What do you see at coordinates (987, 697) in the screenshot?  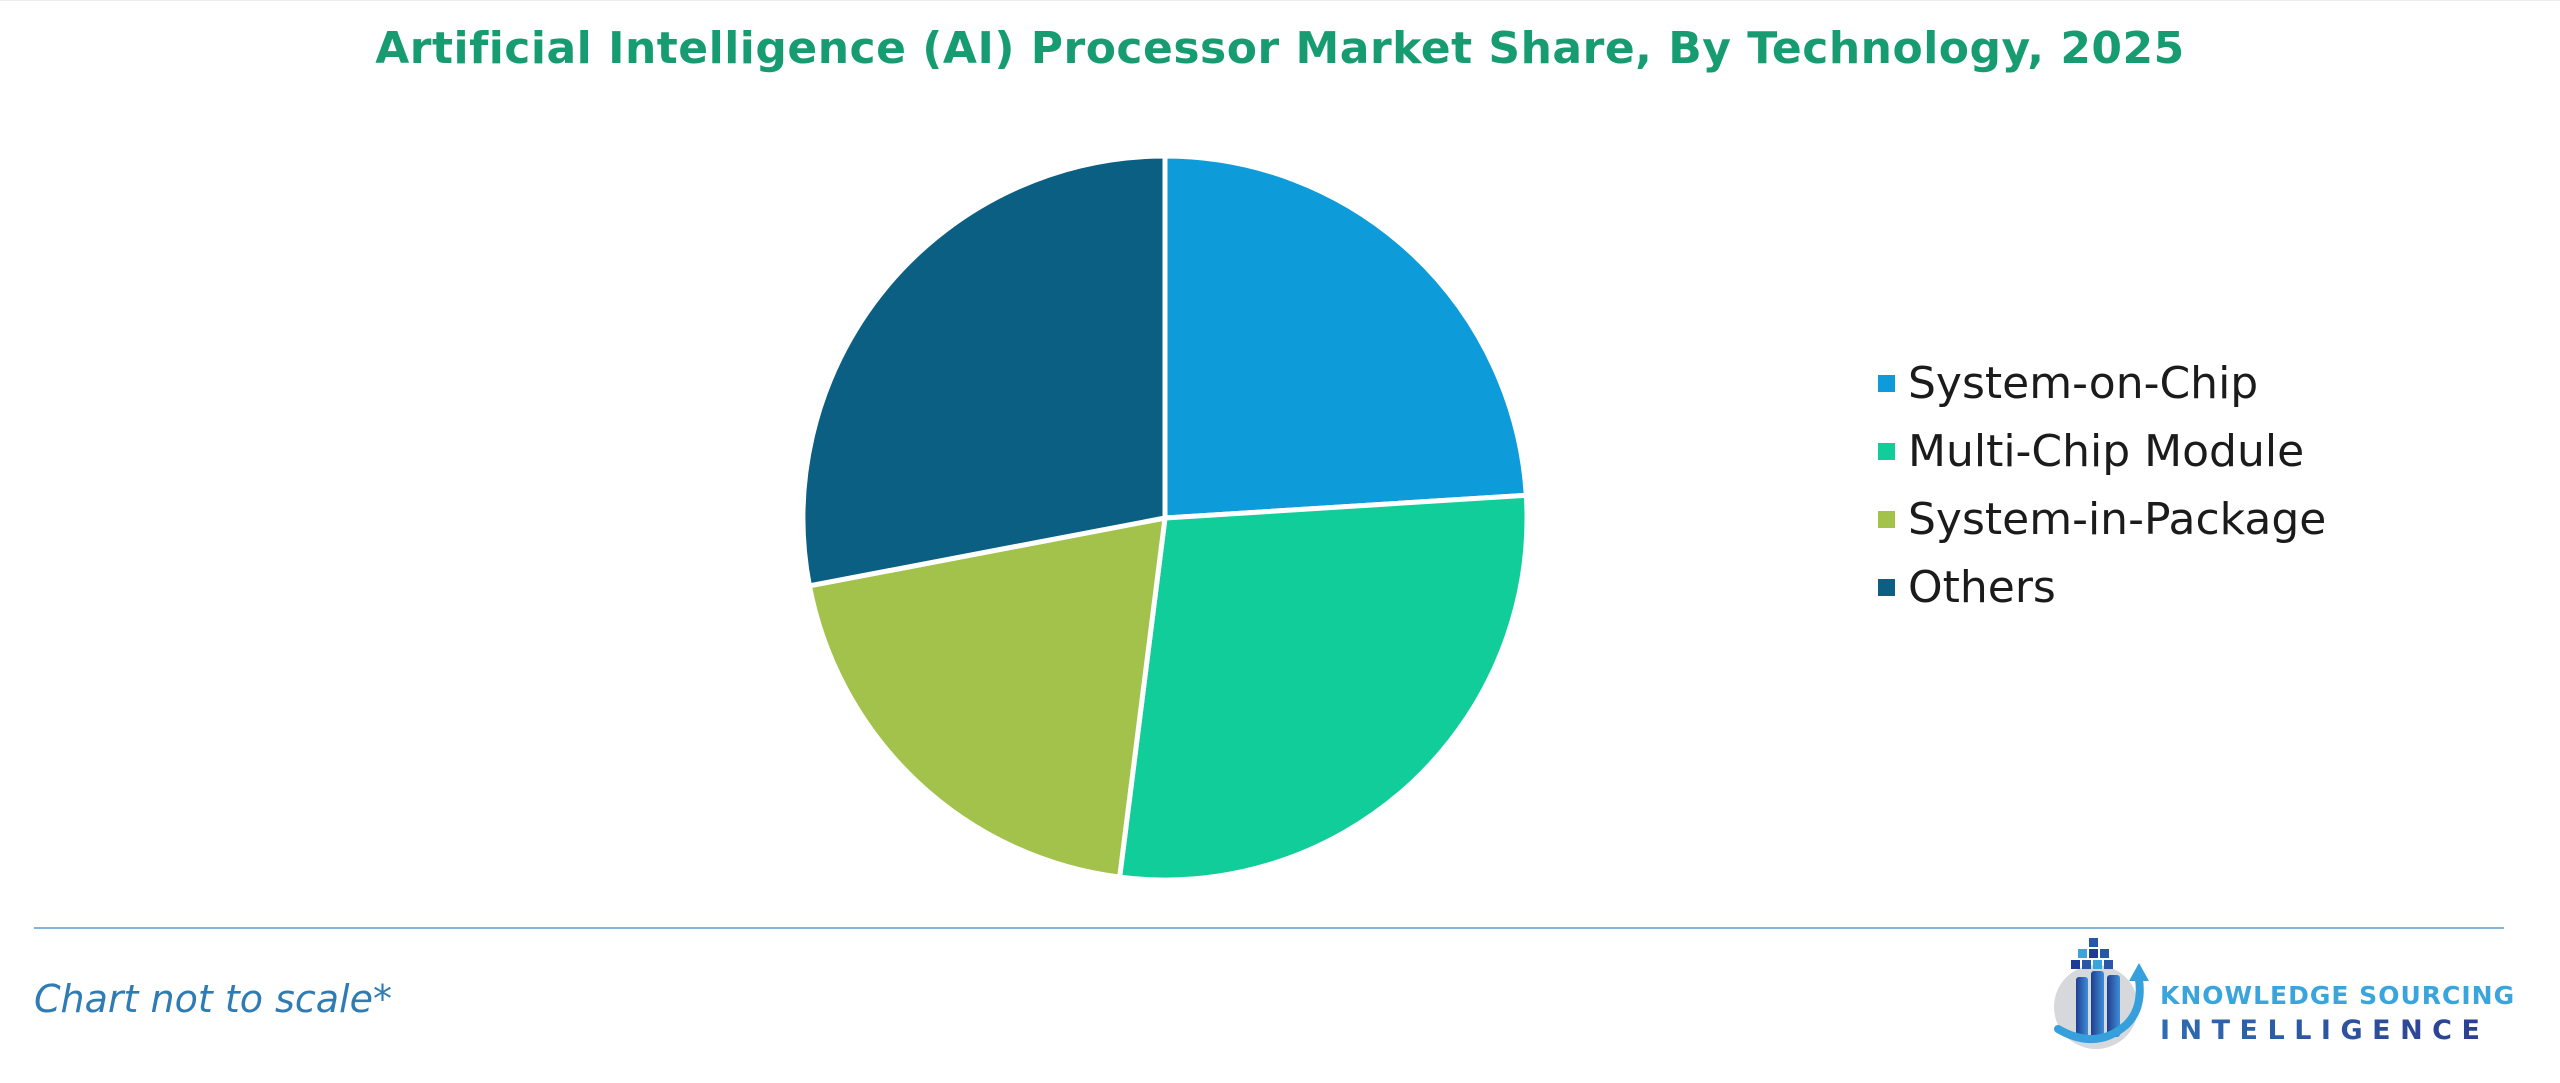 I see `pie-slice-system-in-package` at bounding box center [987, 697].